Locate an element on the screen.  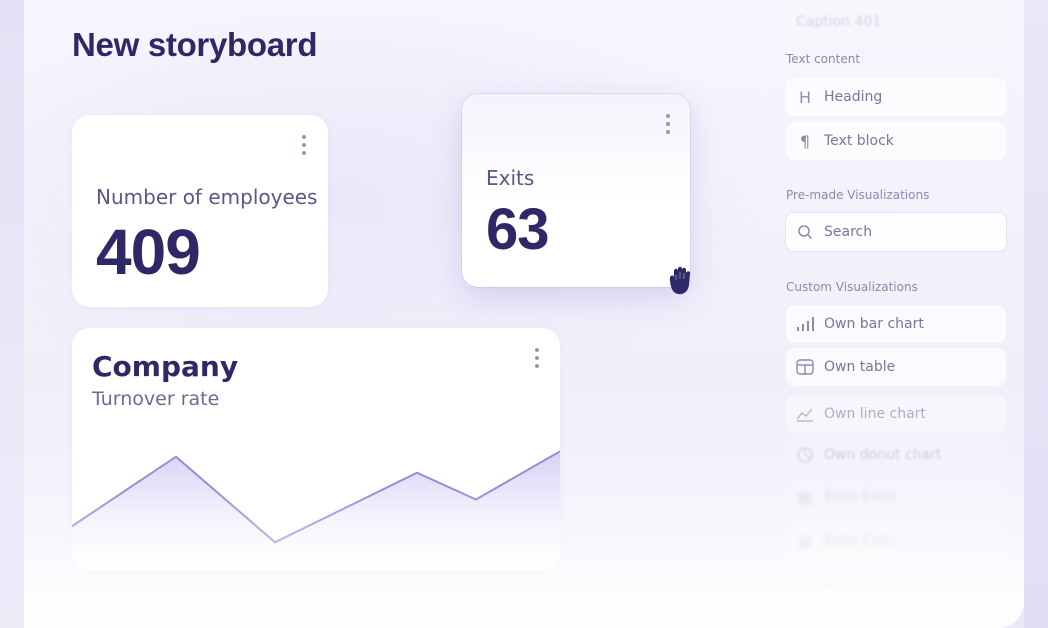
panel-item-own-line-chart: Own line chart is located at coordinates (896, 414).